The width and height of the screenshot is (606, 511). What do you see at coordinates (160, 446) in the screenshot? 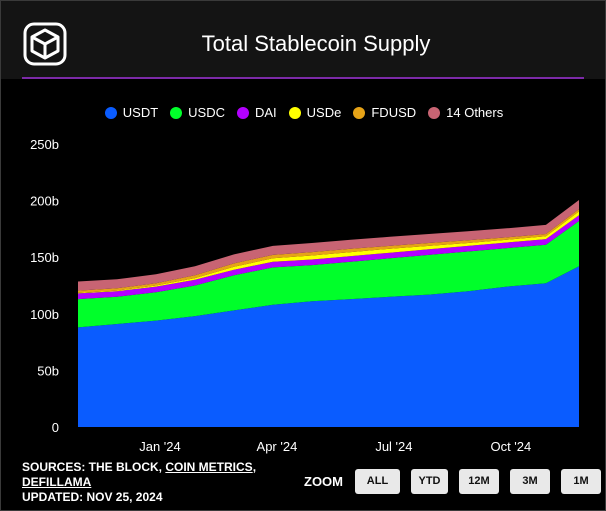
I see `x-tick-label: Jan '24` at bounding box center [160, 446].